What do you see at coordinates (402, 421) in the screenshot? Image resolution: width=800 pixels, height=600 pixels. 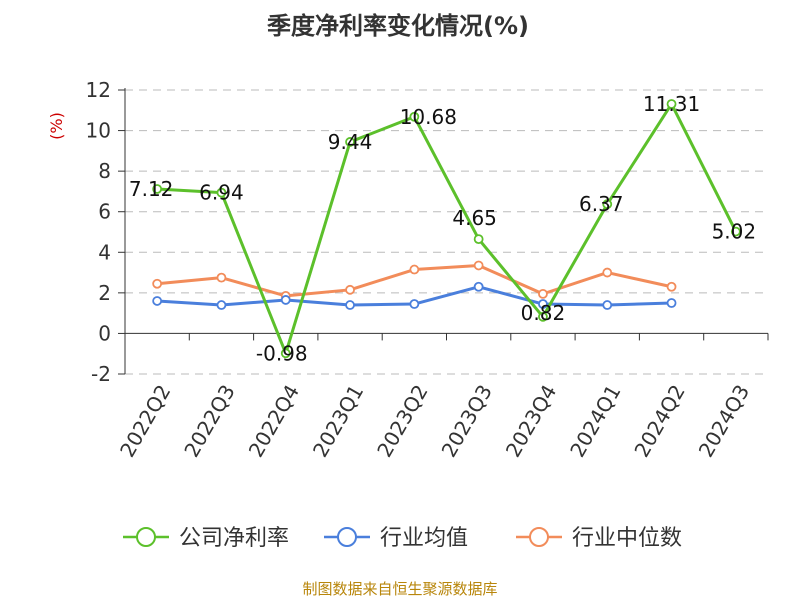 I see `x-tick-label: 2023Q2` at bounding box center [402, 421].